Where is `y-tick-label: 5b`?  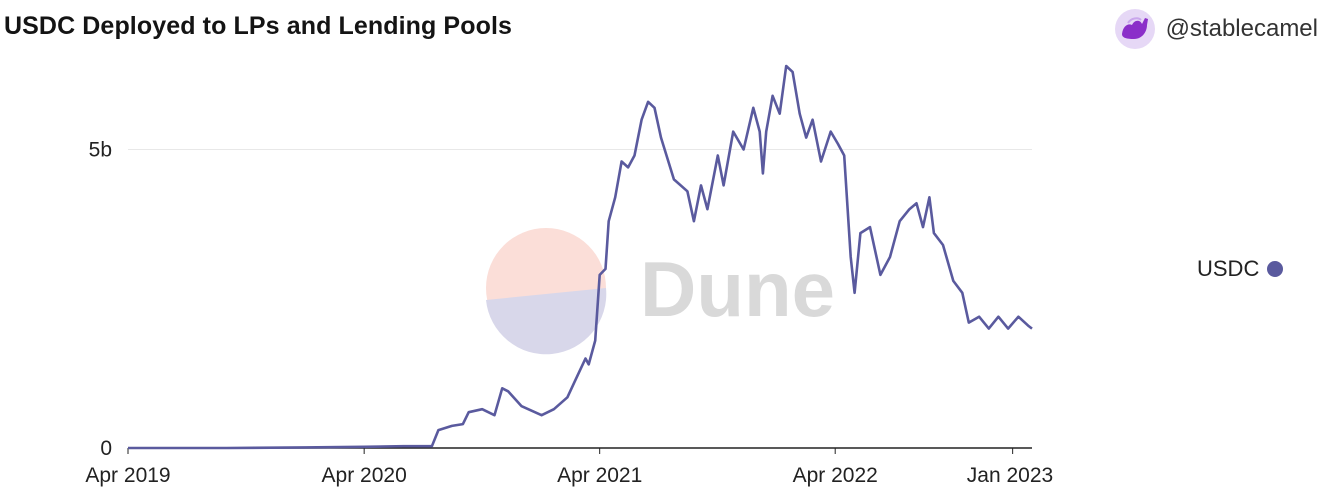 y-tick-label: 5b is located at coordinates (100, 150).